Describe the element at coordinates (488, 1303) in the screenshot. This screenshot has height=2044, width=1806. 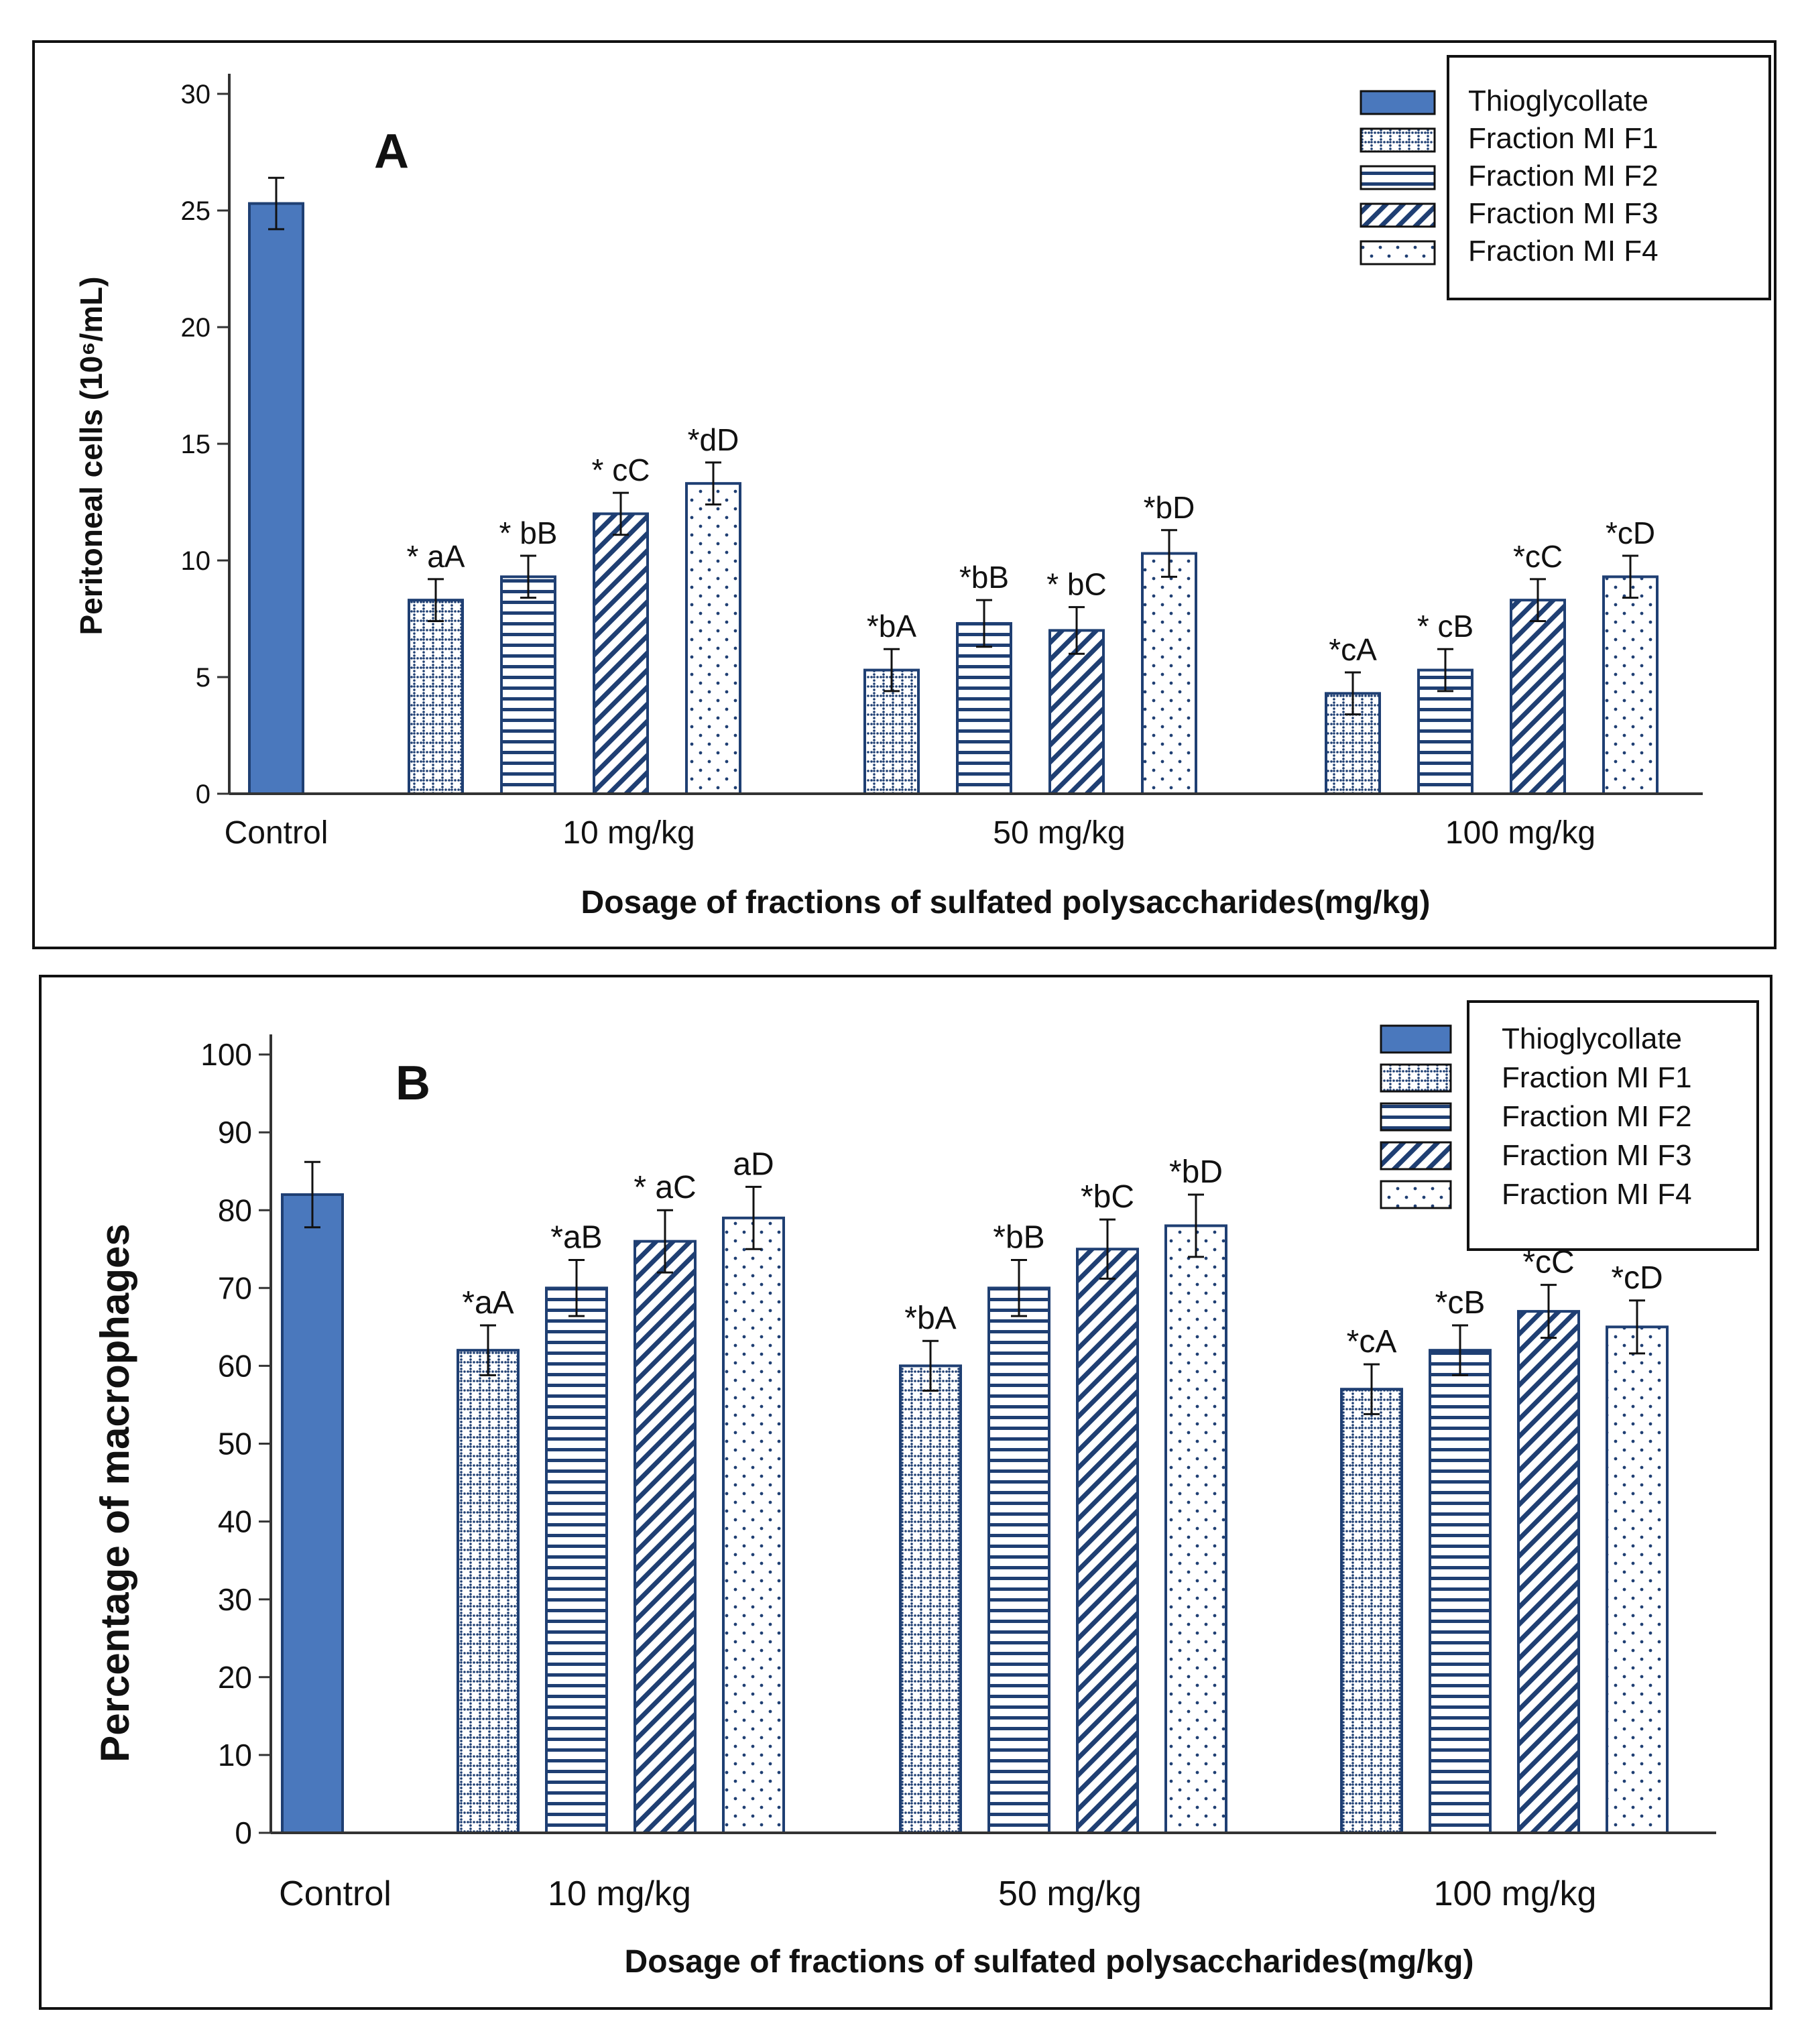
I see `bar-significance-label: *aA` at that location.